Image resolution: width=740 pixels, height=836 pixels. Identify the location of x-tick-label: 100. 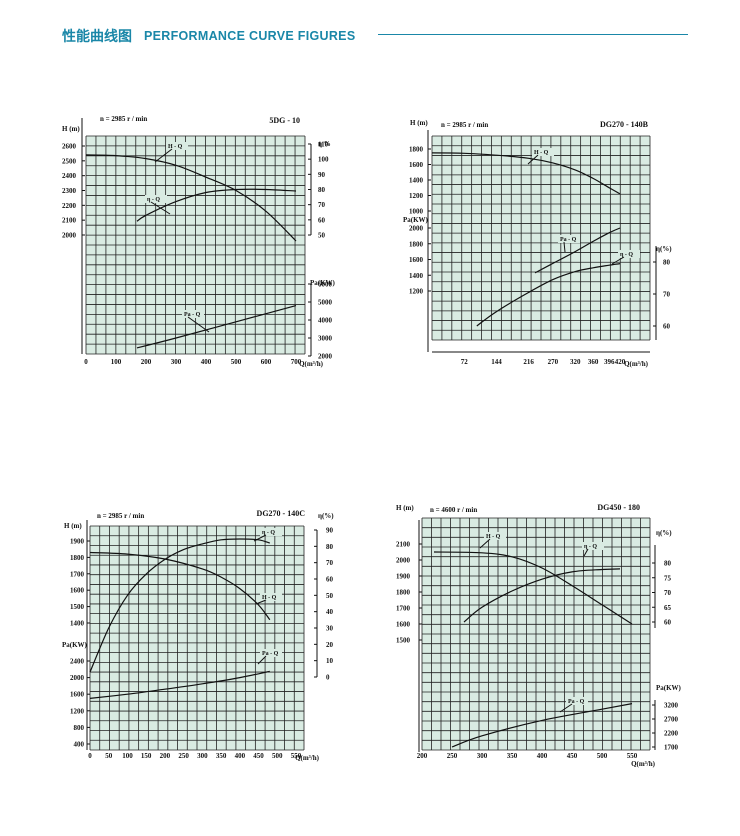
(127, 756).